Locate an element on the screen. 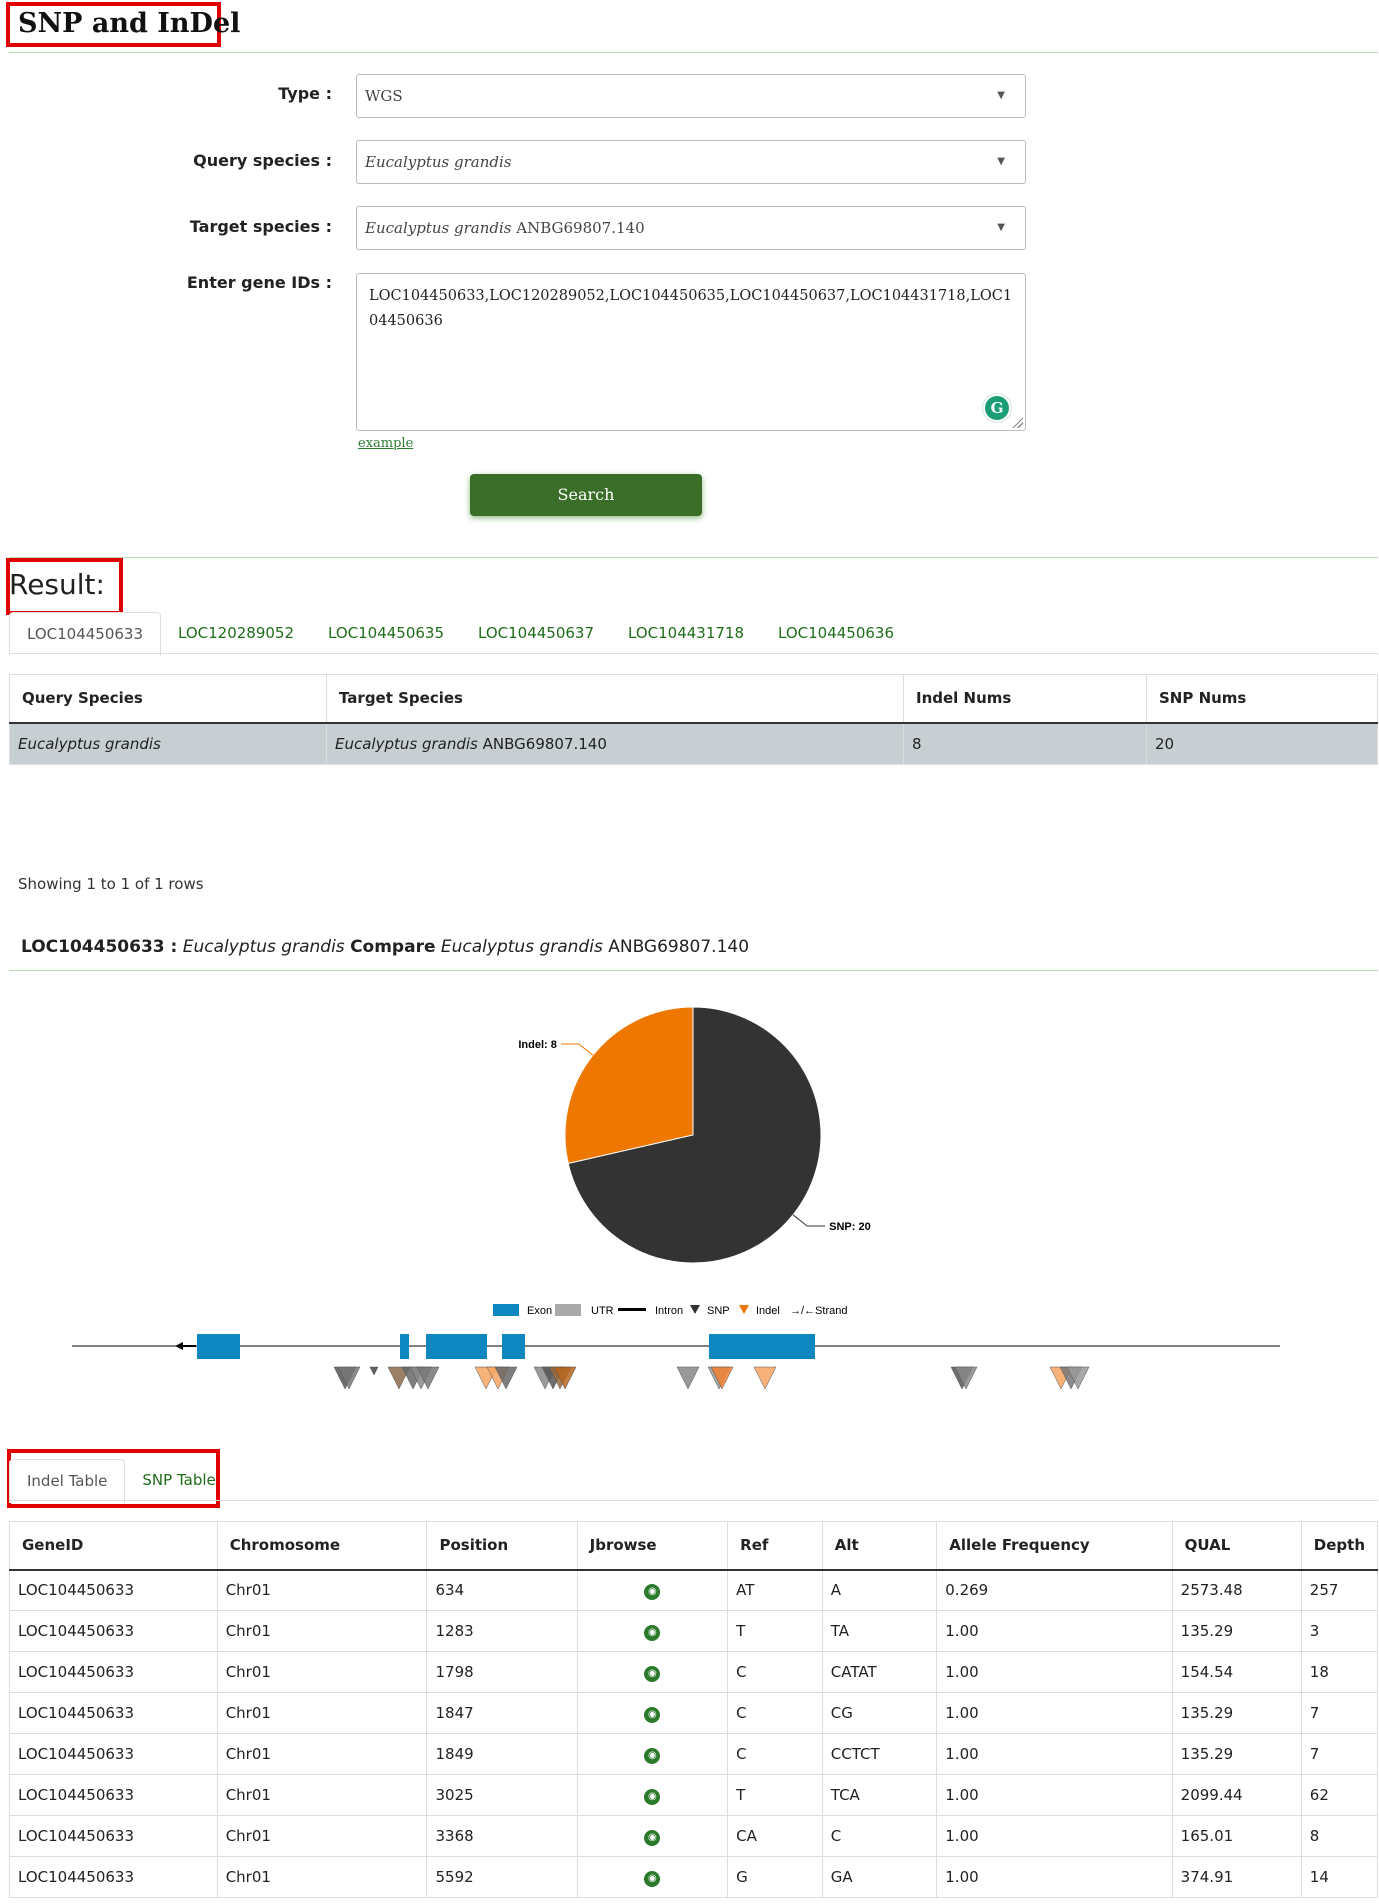  table-row: LOC104450633 Chr01 3025 ◉ T TCA 1.00 2099.44 62 is located at coordinates (694, 1795).